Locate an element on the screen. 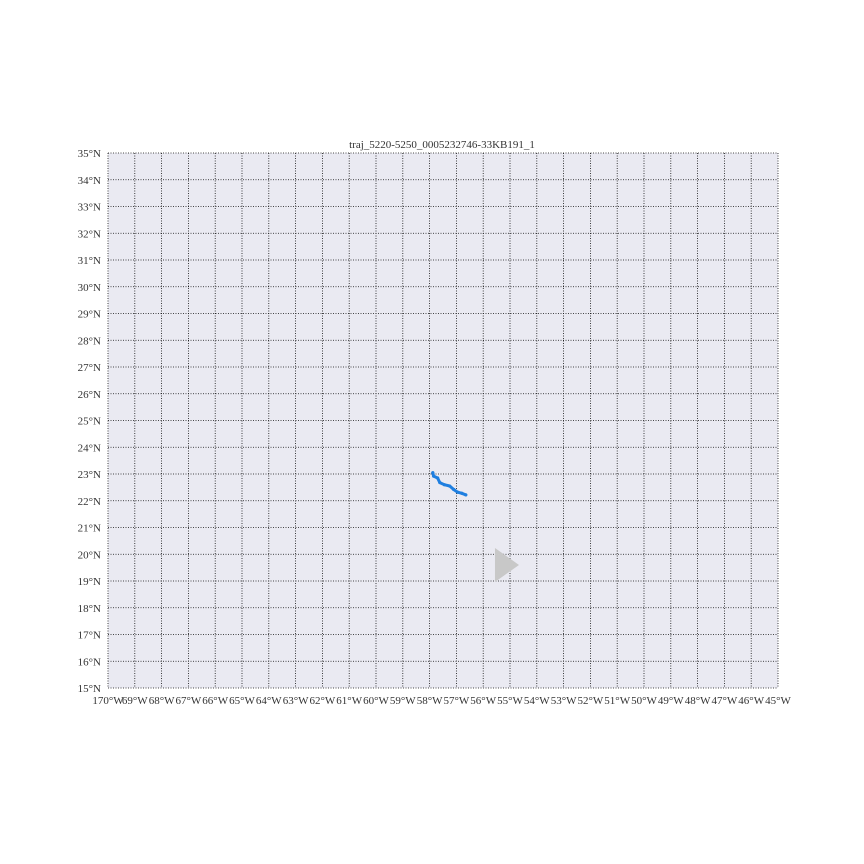  longitude-tick-label: 170°W is located at coordinates (108, 701).